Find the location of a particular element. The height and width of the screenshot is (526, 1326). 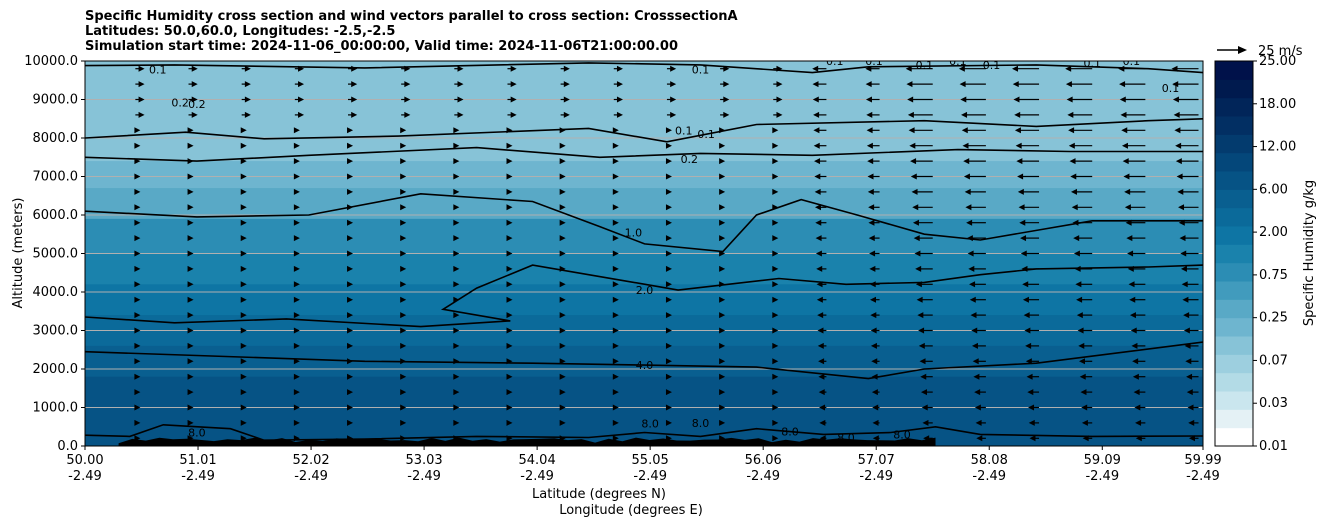

colorbar-frame is located at coordinates (1234, 253).